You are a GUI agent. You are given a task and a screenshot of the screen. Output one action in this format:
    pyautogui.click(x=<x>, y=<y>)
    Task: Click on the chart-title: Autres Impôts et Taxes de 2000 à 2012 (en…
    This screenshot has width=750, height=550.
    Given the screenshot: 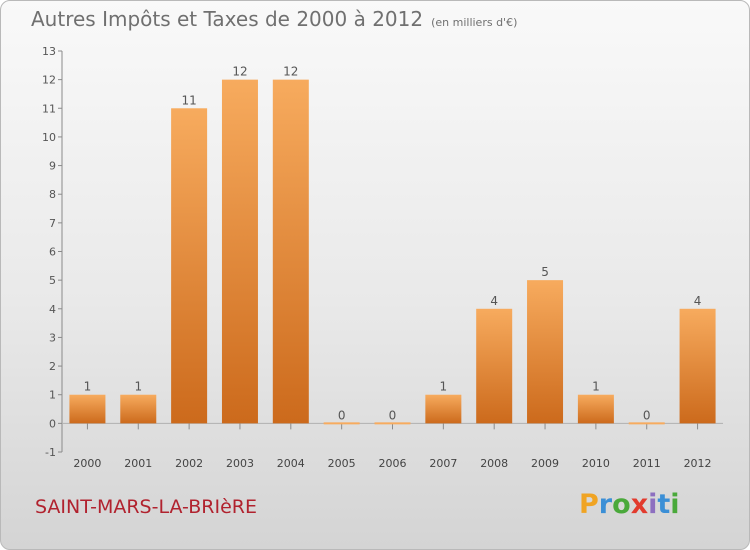 What is the action you would take?
    pyautogui.click(x=274, y=19)
    